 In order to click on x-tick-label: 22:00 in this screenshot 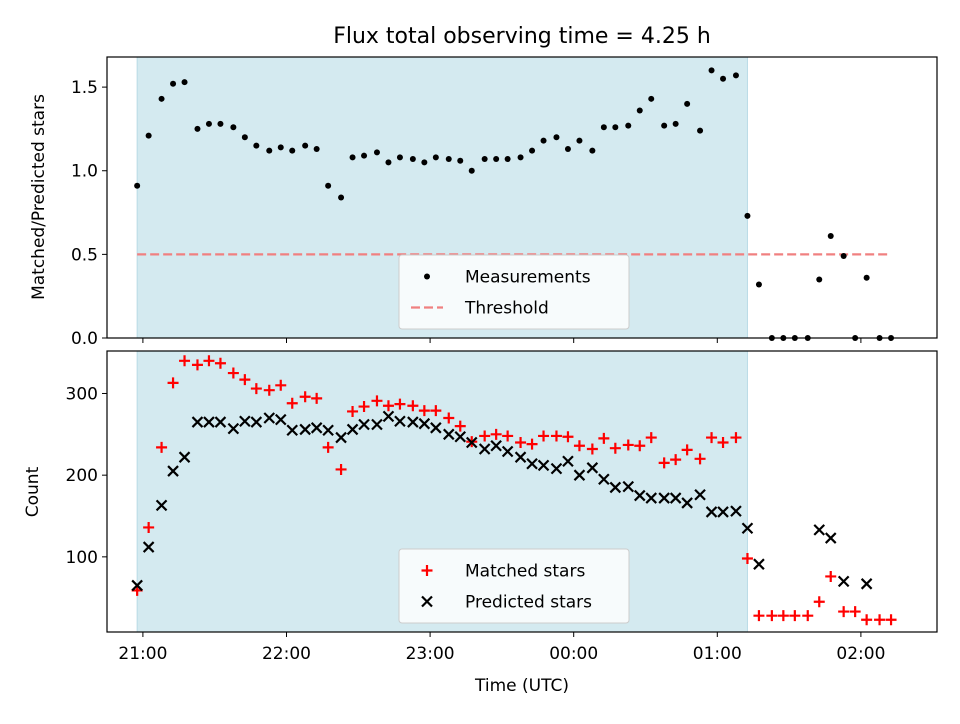, I will do `click(286, 654)`.